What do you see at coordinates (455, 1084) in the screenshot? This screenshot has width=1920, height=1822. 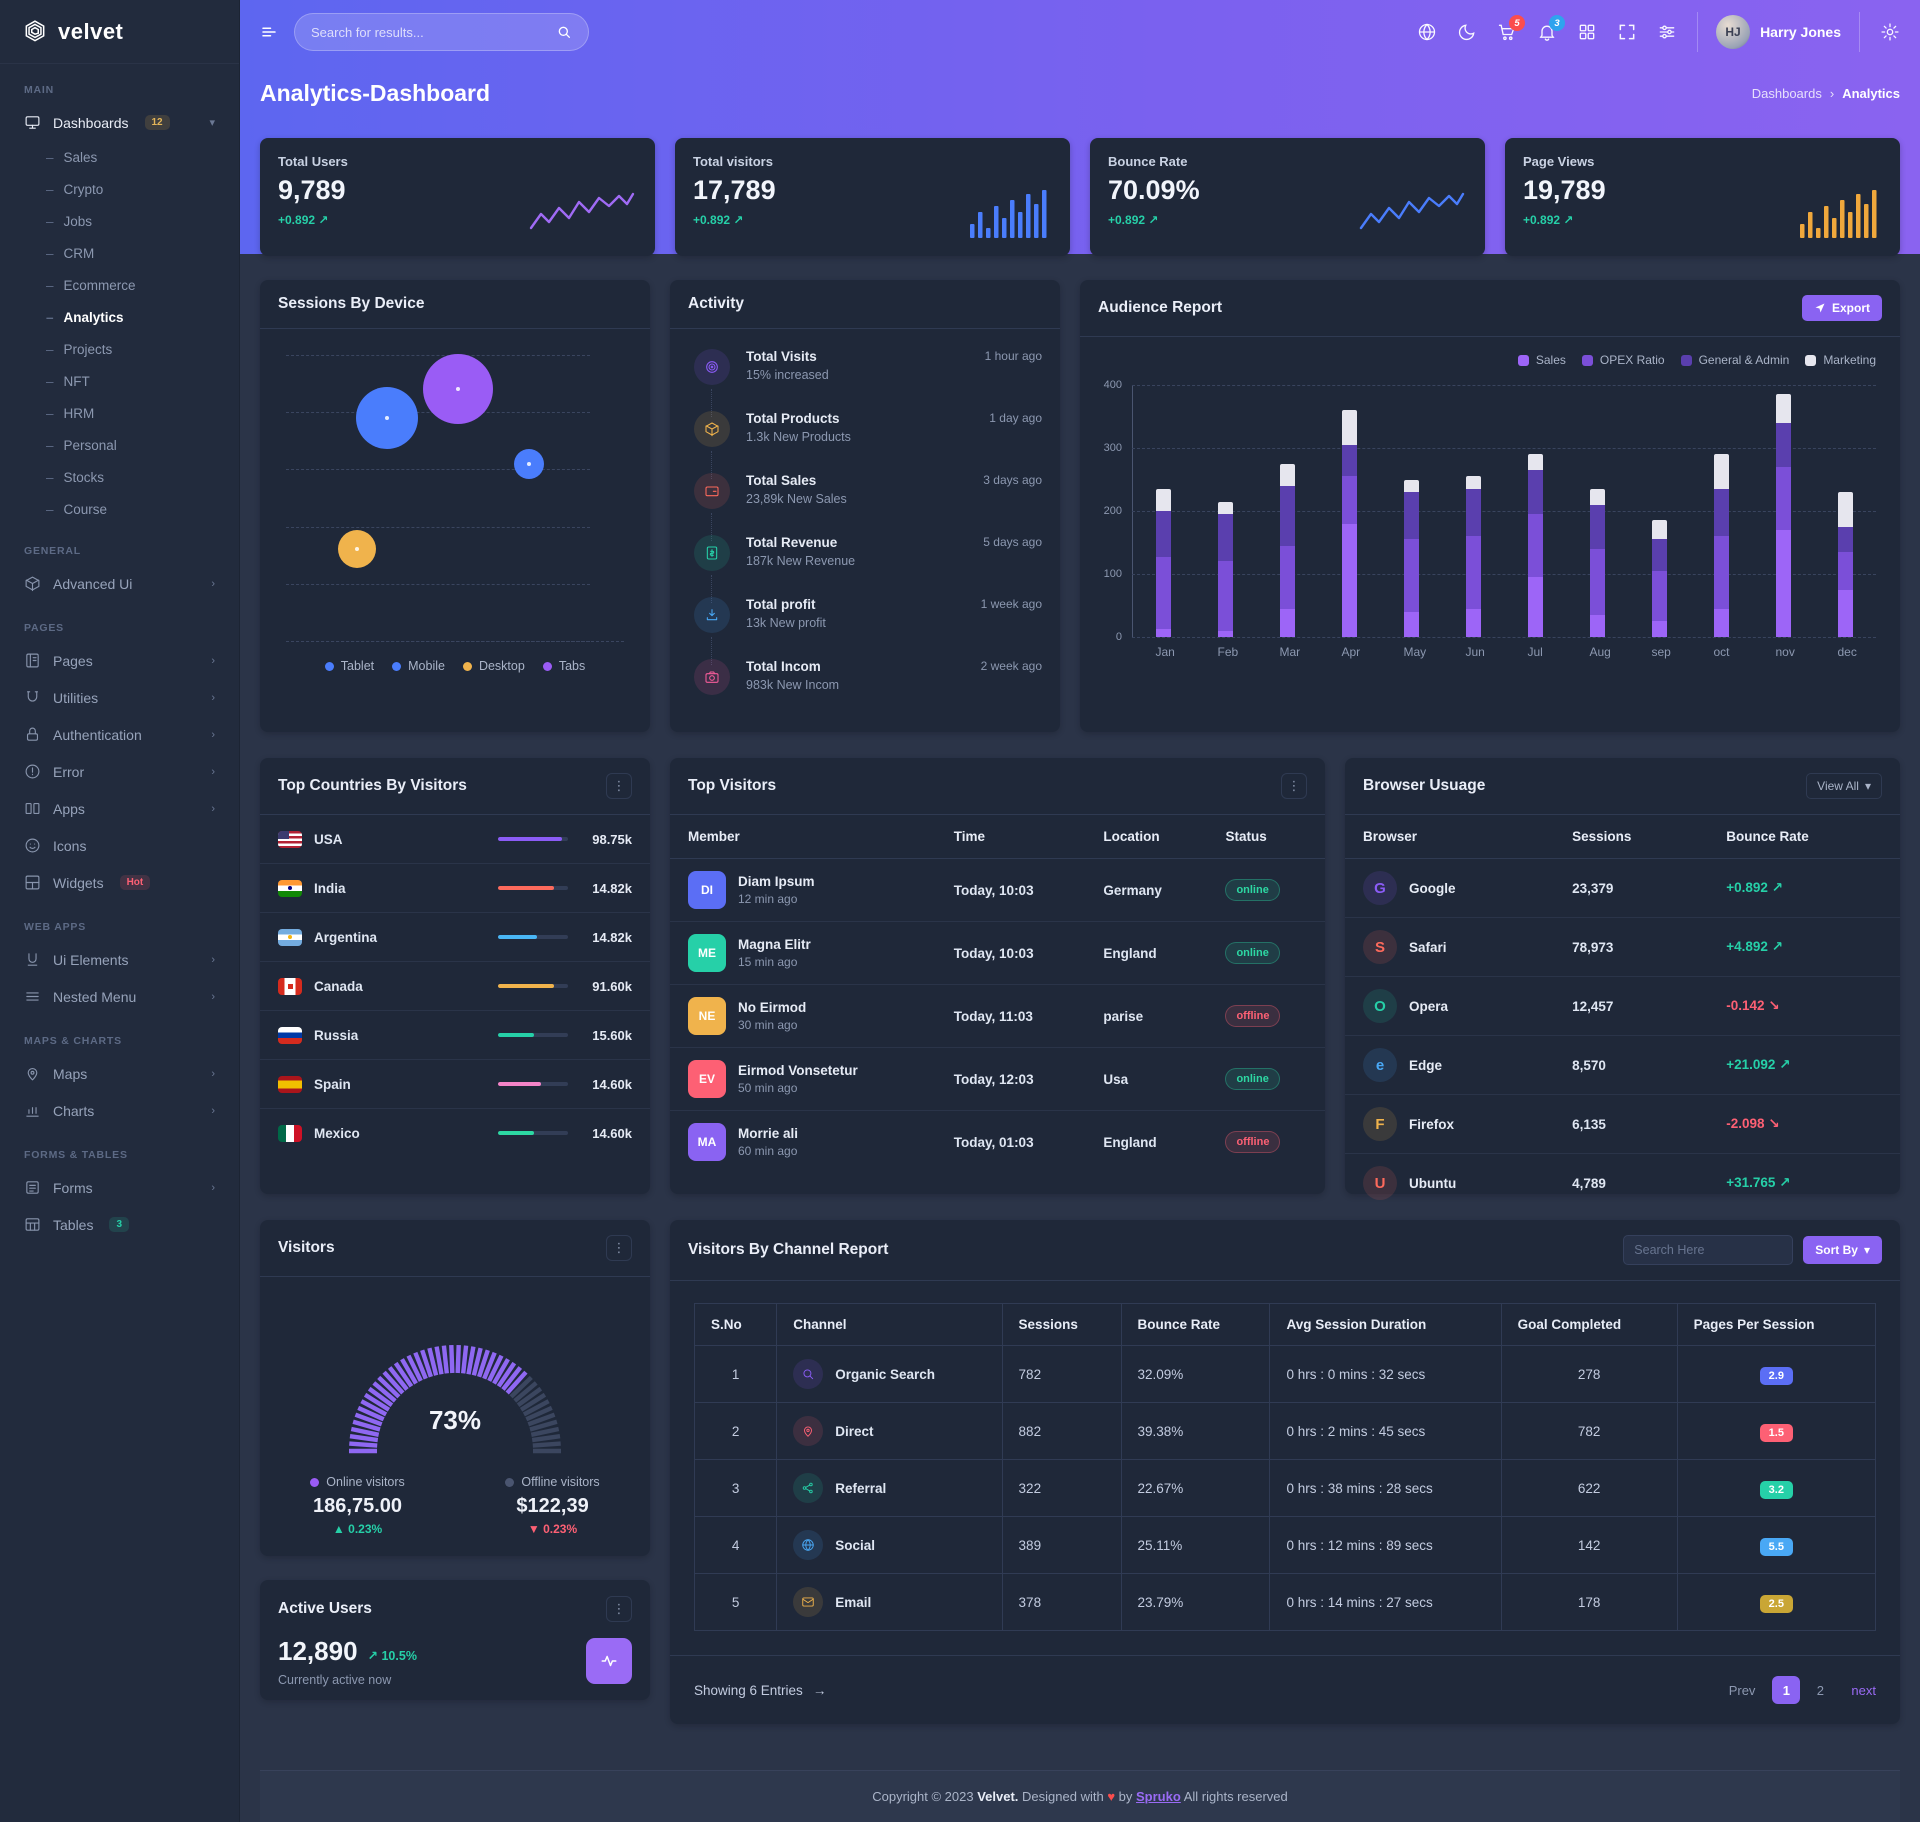 I see `country-row-spain: Spain 14.60k` at bounding box center [455, 1084].